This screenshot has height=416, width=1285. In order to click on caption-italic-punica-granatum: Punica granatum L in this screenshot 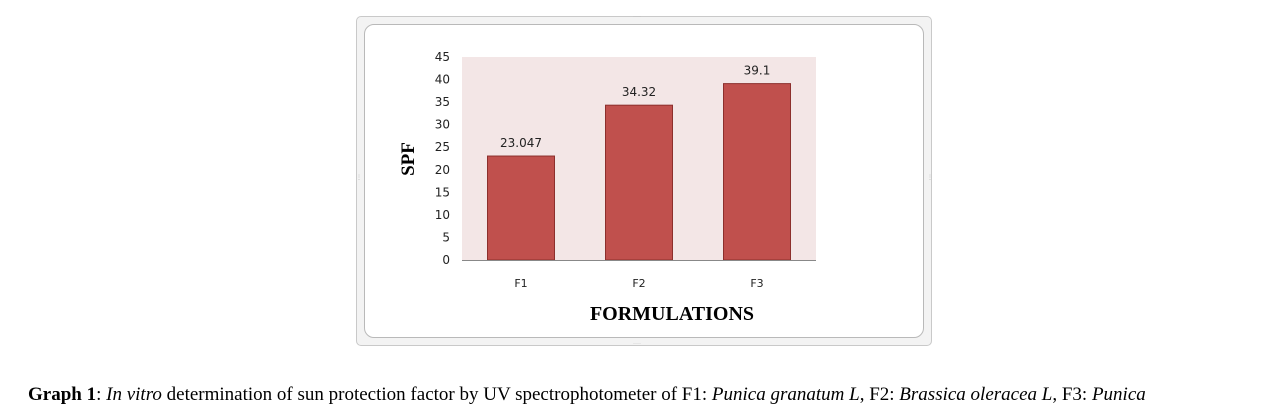, I will do `click(785, 394)`.